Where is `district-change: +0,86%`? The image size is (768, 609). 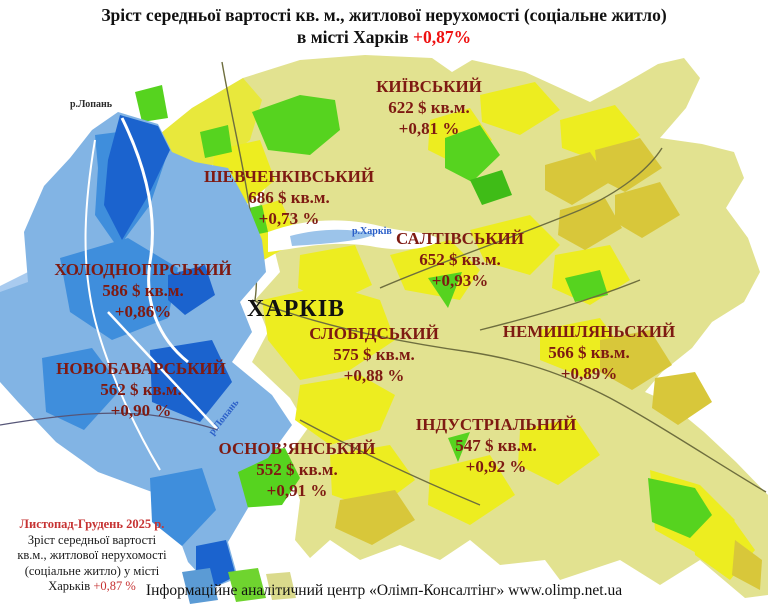
district-change: +0,86% is located at coordinates (143, 311).